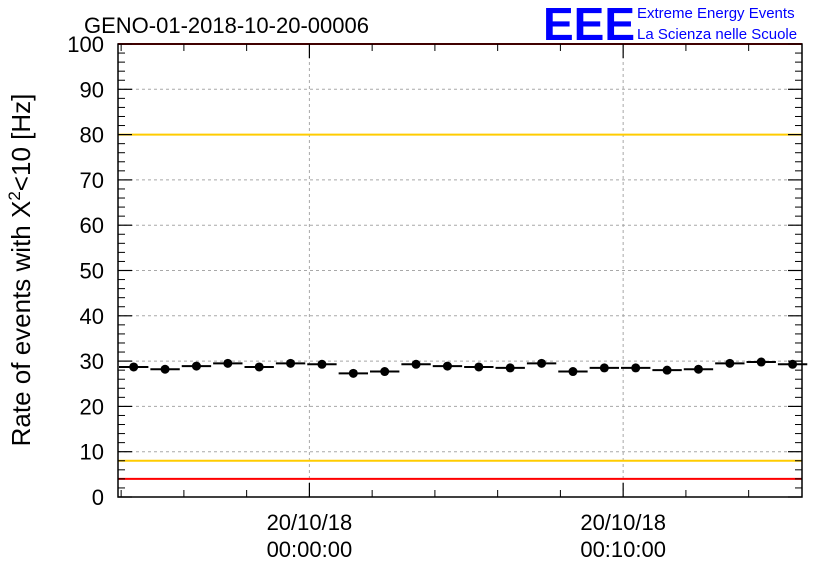 This screenshot has height=572, width=836. Describe the element at coordinates (716, 13) in the screenshot. I see `logo-line-1: Extreme Energy Events` at that location.